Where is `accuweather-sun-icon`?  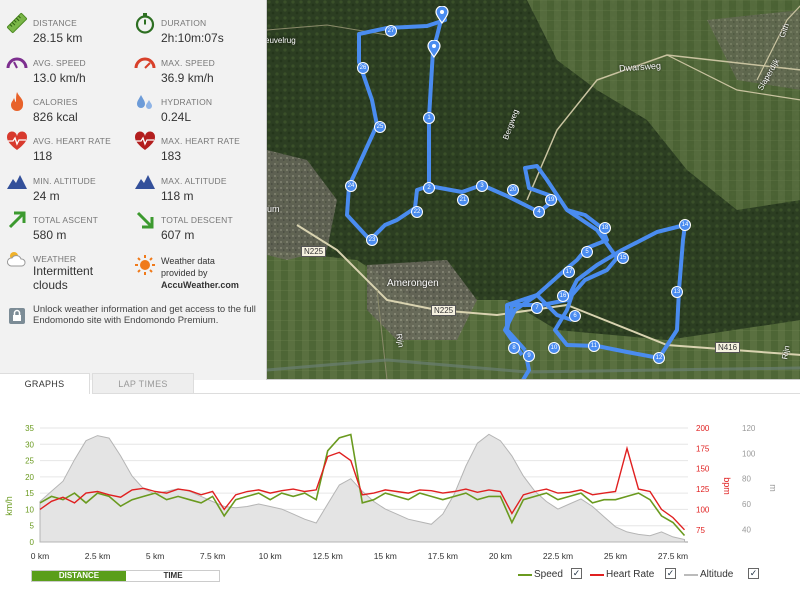
accuweather-sun-icon is located at coordinates (145, 265).